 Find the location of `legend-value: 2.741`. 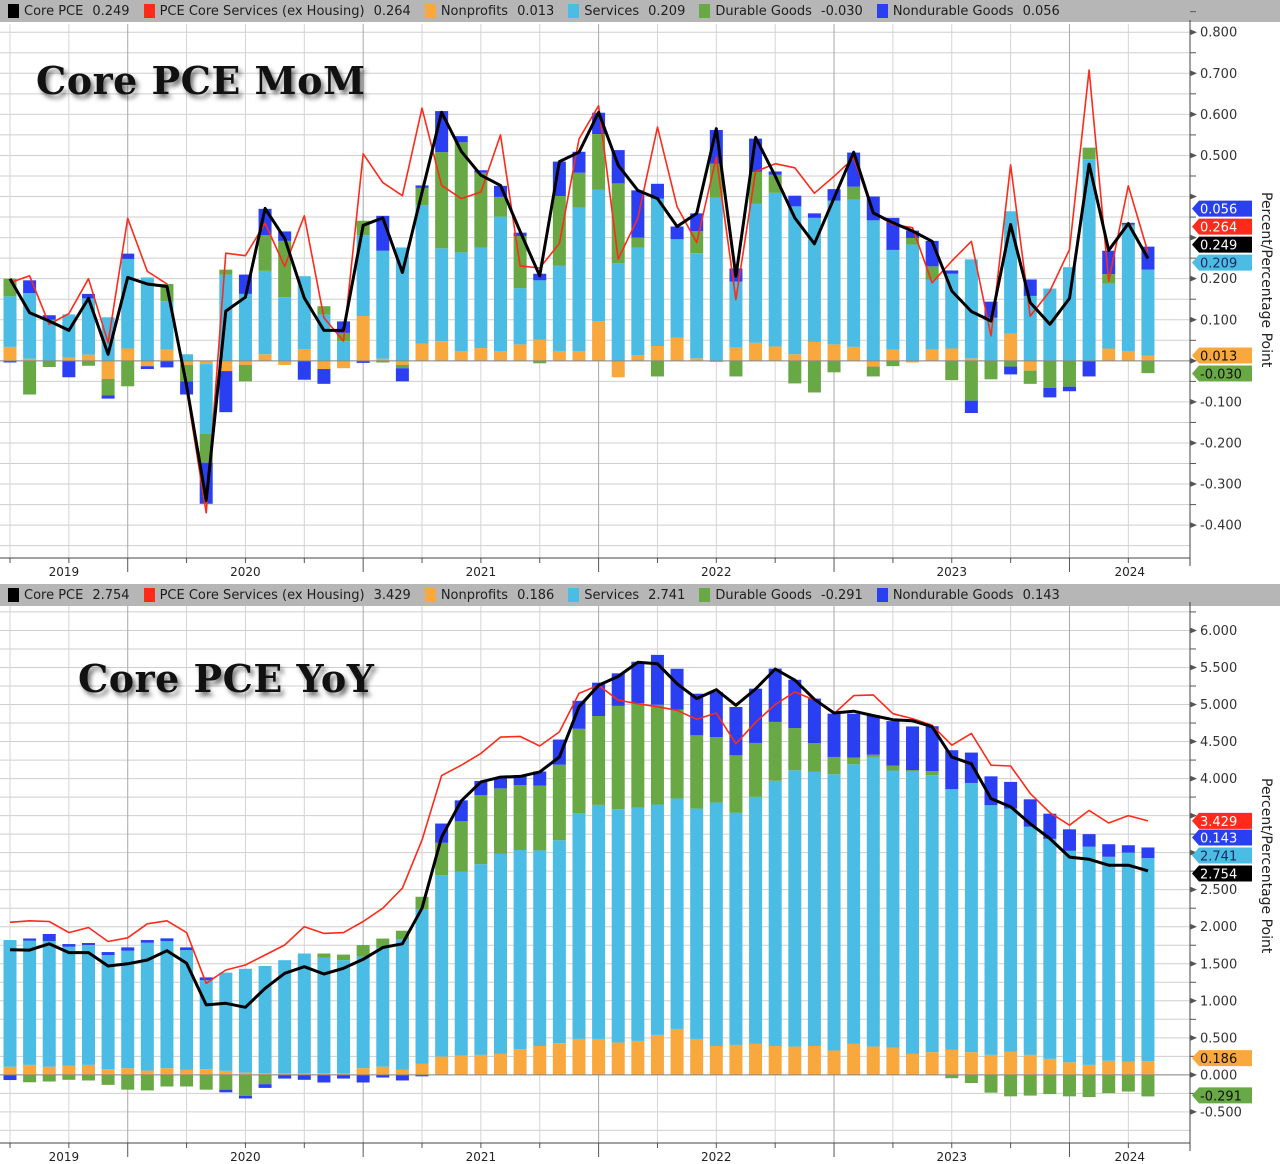

legend-value: 2.741 is located at coordinates (667, 595).